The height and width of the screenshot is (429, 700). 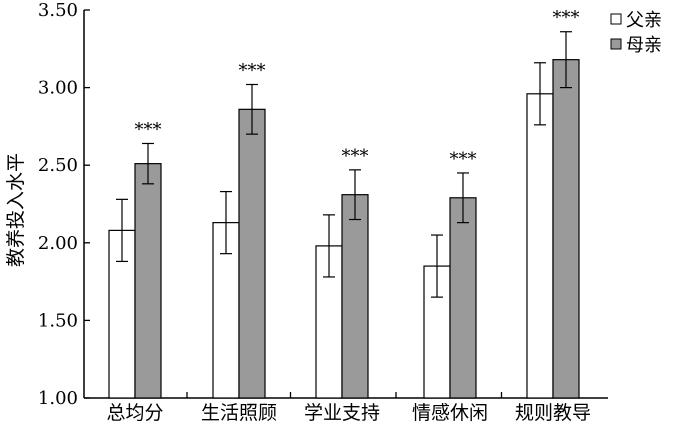 What do you see at coordinates (58, 320) in the screenshot?
I see `y-tick-label: 1.50` at bounding box center [58, 320].